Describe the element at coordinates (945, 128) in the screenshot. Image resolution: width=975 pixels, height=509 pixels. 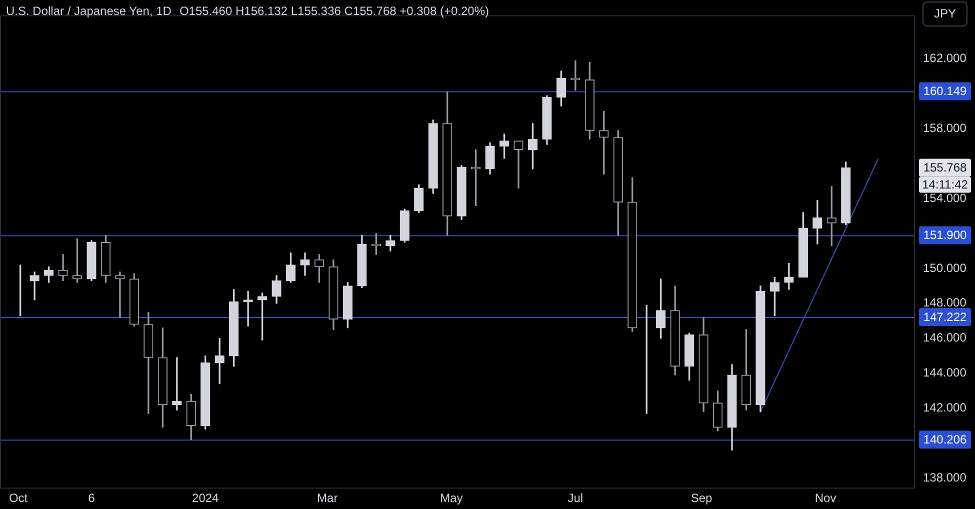
I see `y-tick-label: 158.000` at that location.